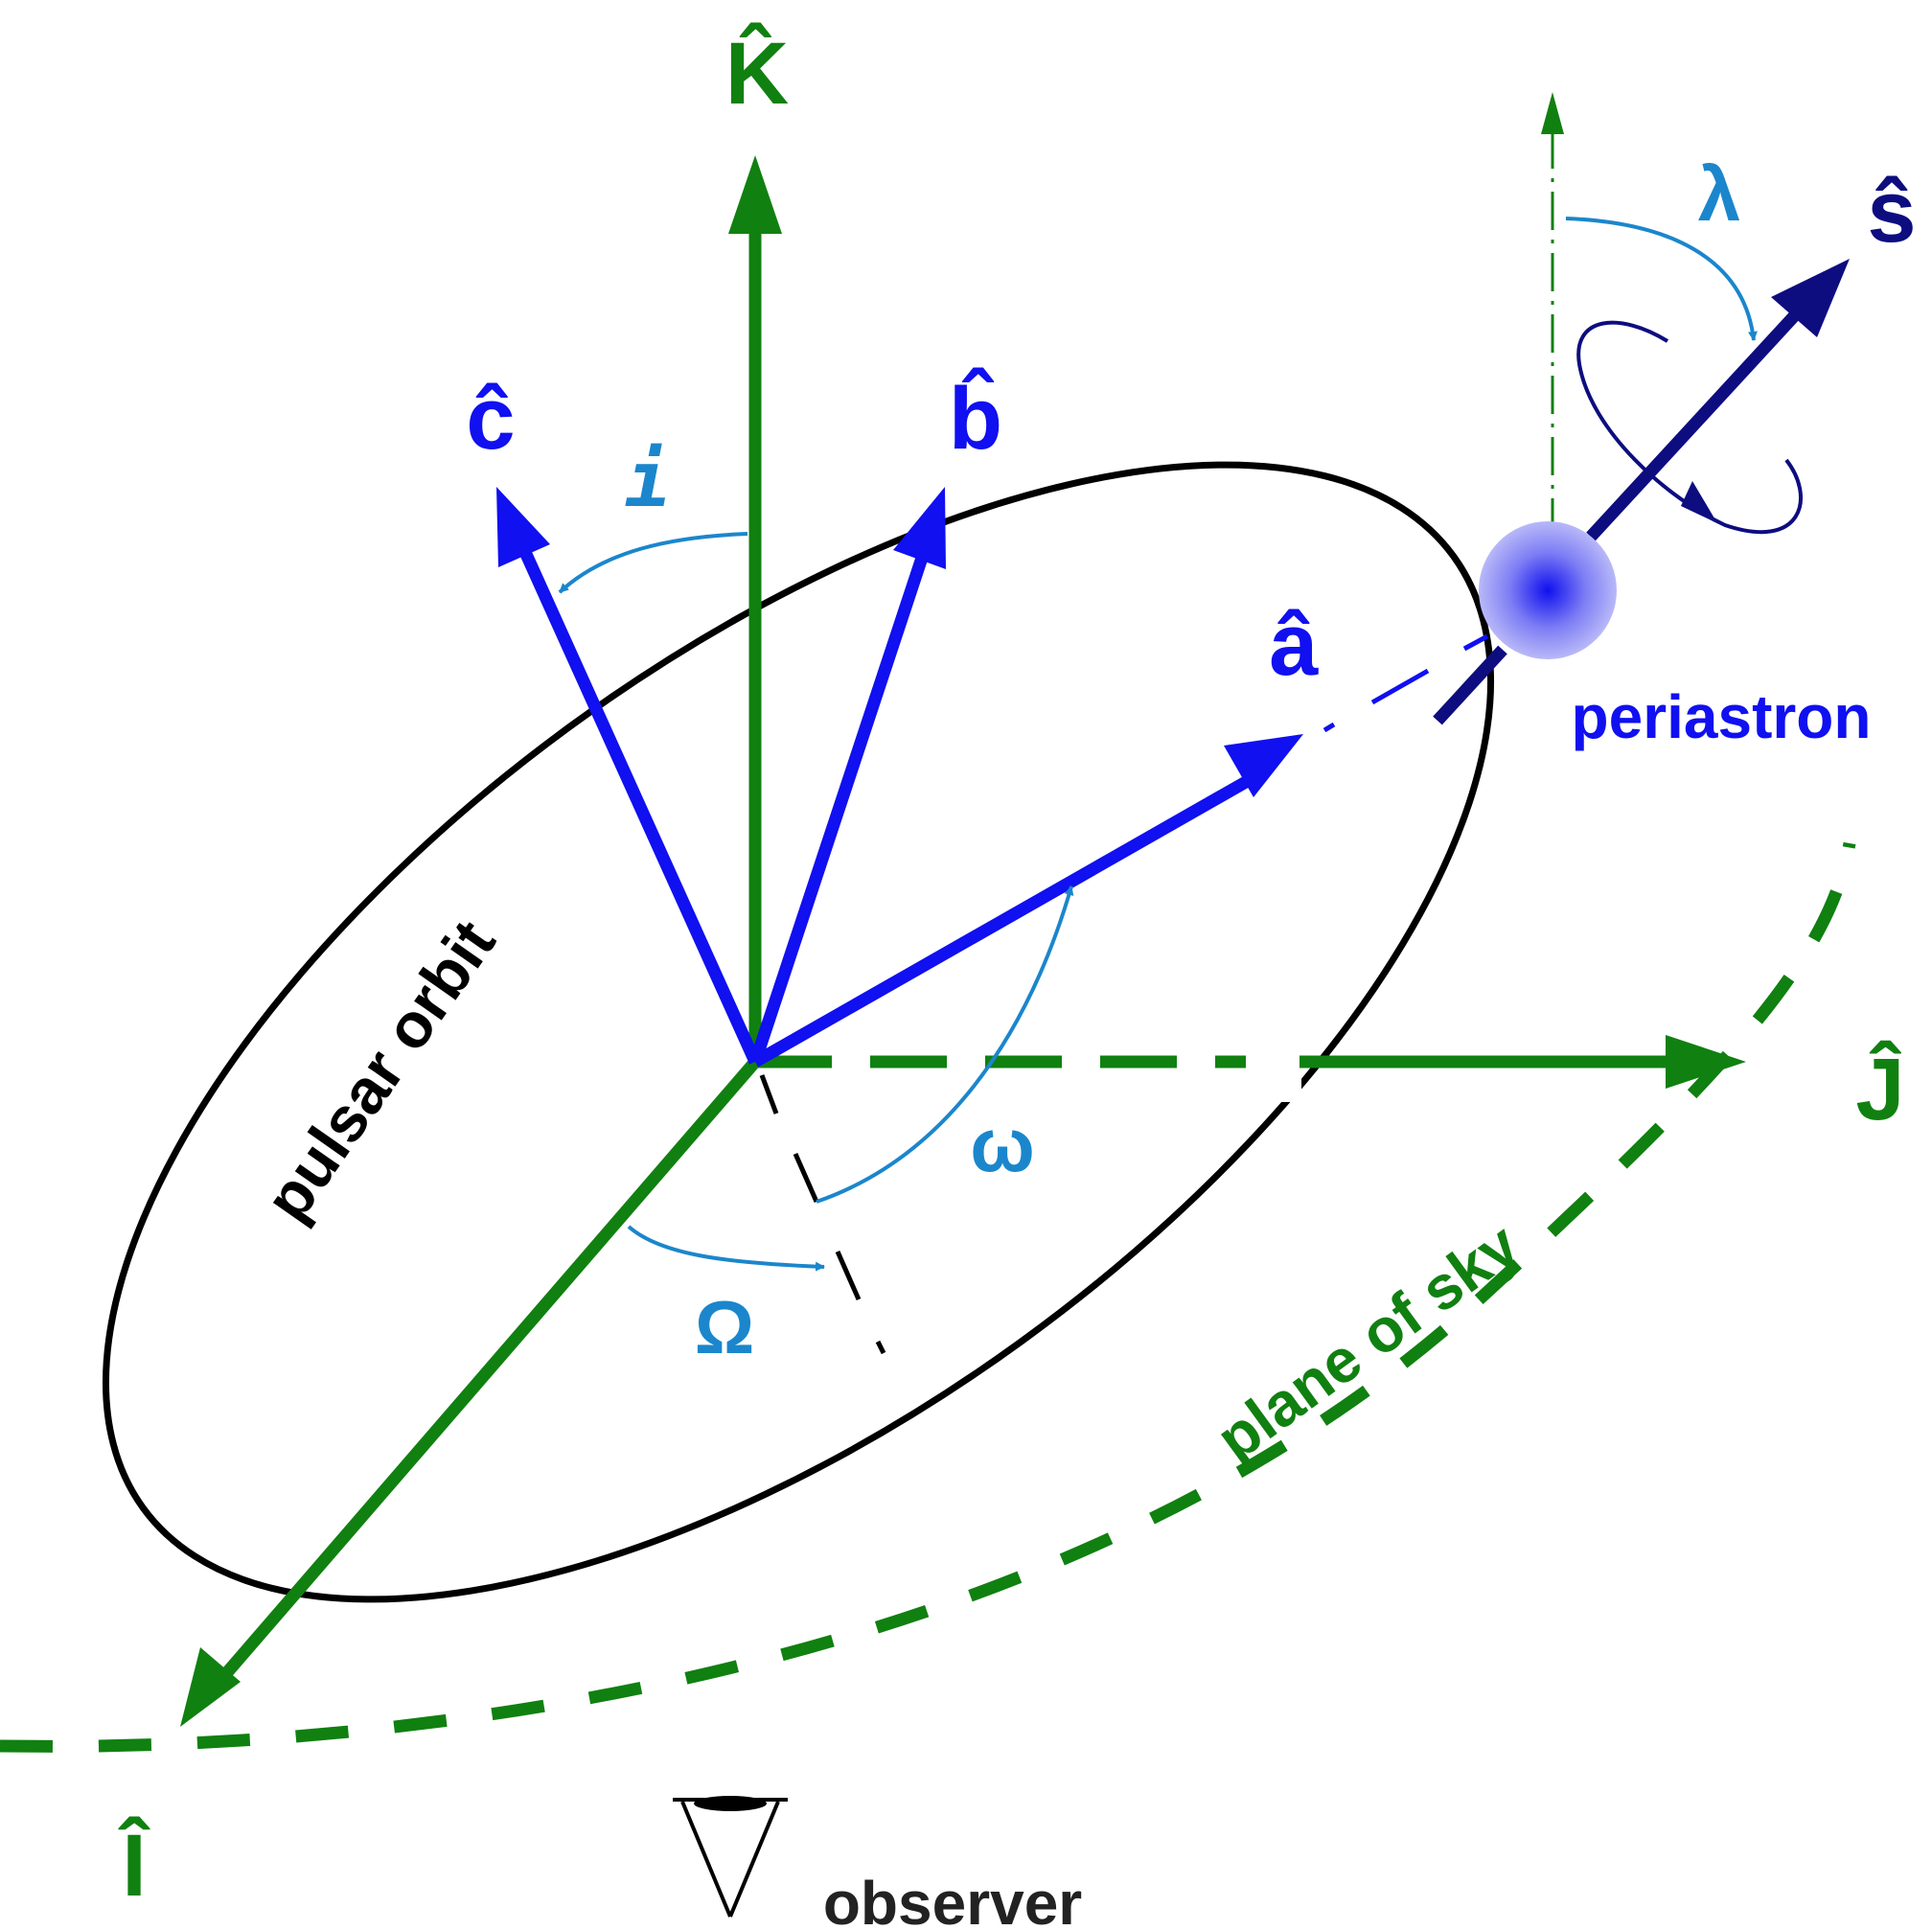 Image resolution: width=1932 pixels, height=1930 pixels. Describe the element at coordinates (730, 1857) in the screenshot. I see `eye-icon` at that location.